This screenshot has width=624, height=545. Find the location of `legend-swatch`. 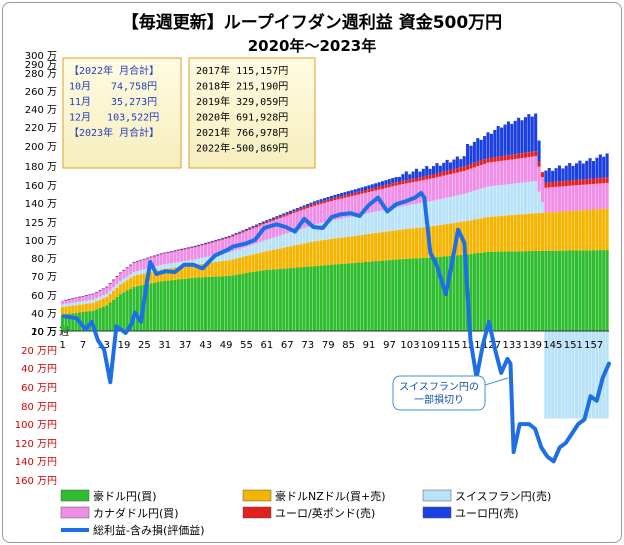

legend-swatch is located at coordinates (437, 495).